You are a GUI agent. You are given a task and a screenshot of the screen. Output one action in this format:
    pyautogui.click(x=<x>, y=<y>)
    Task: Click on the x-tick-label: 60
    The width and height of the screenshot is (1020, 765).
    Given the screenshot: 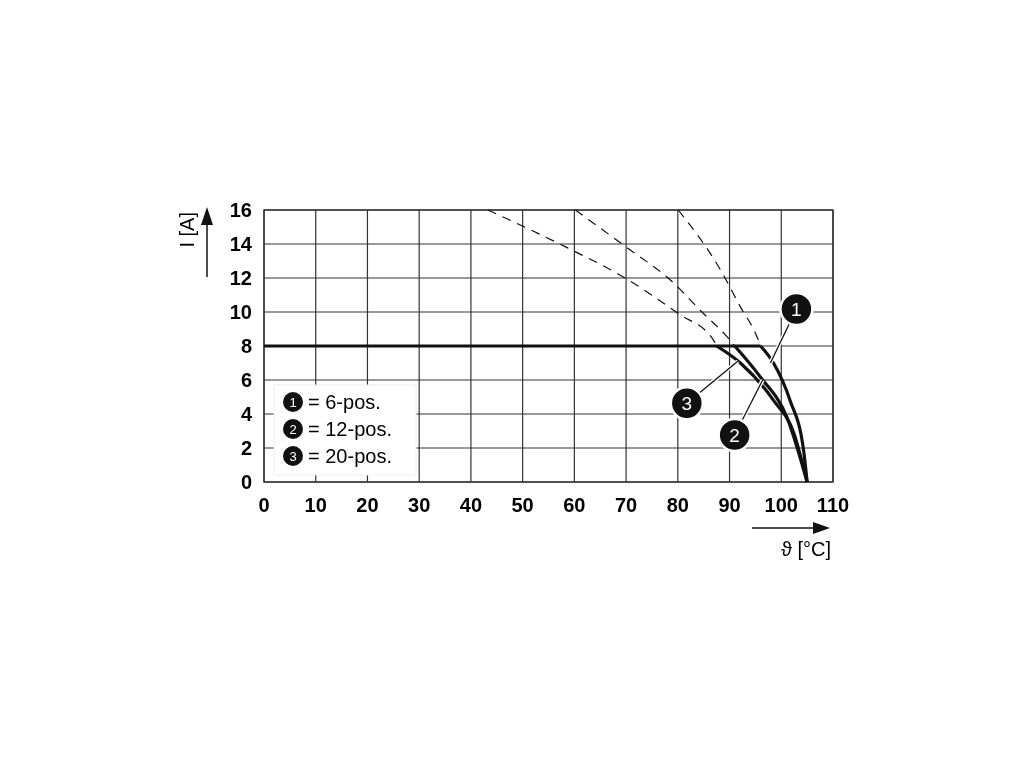 What is the action you would take?
    pyautogui.click(x=574, y=505)
    